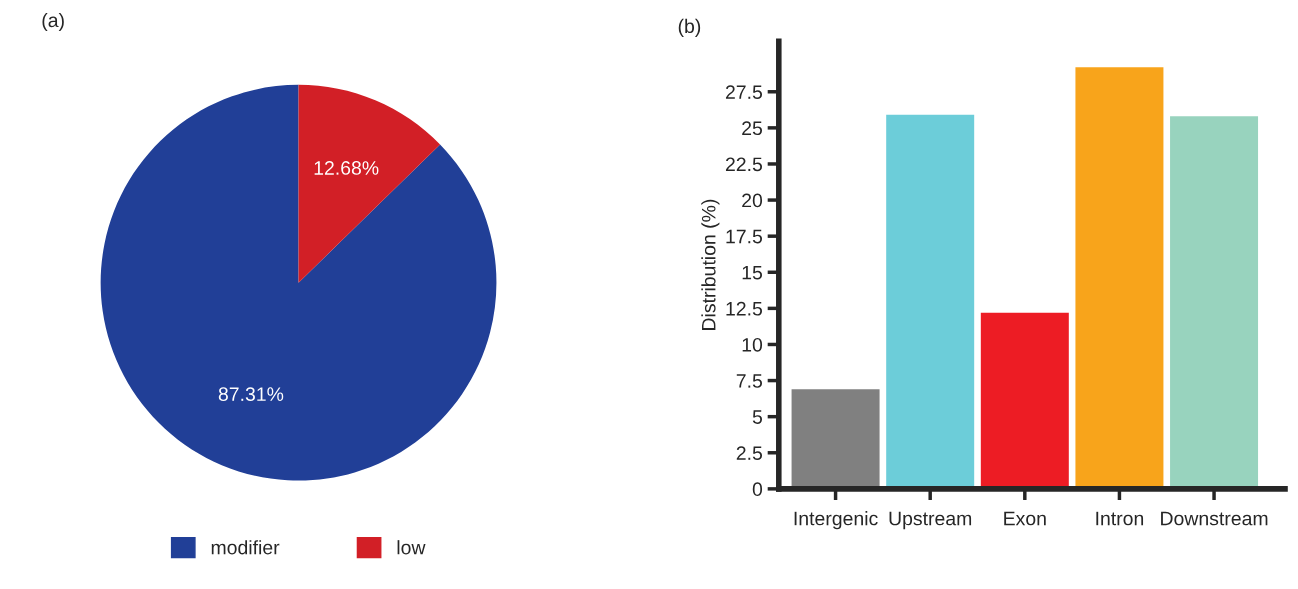  I want to click on y-axis-title: Distribution (%), so click(710, 264).